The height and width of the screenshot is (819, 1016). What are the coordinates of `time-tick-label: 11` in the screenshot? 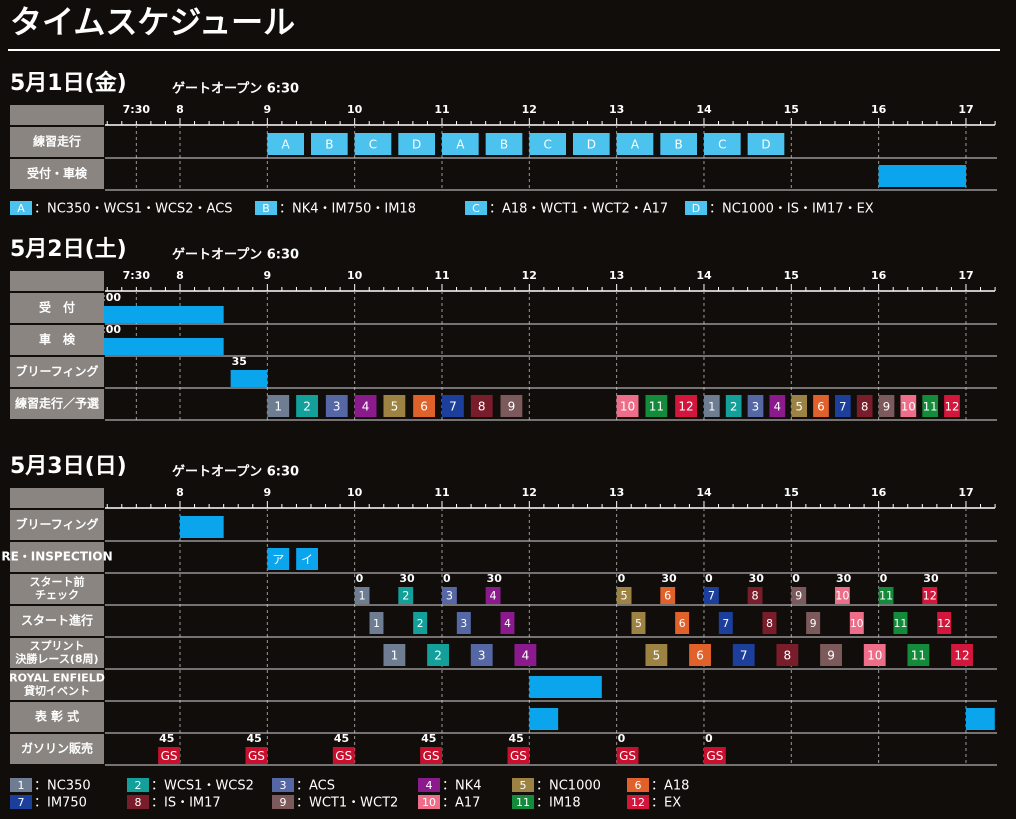 It's located at (441, 109).